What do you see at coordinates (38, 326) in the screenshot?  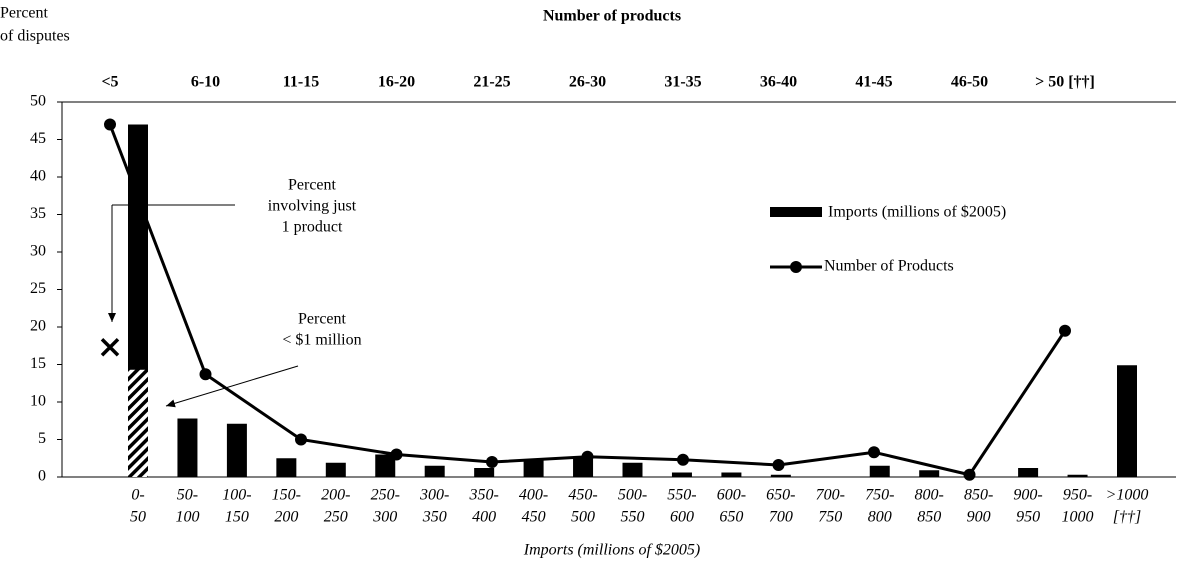 I see `y-tick-label: 20` at bounding box center [38, 326].